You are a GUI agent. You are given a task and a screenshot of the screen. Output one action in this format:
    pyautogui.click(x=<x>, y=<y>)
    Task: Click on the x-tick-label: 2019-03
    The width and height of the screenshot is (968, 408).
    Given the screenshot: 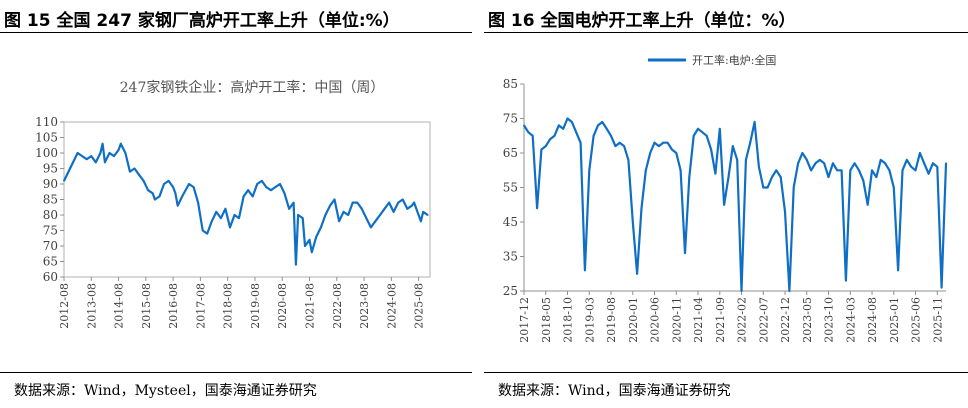 What is the action you would take?
    pyautogui.click(x=589, y=320)
    